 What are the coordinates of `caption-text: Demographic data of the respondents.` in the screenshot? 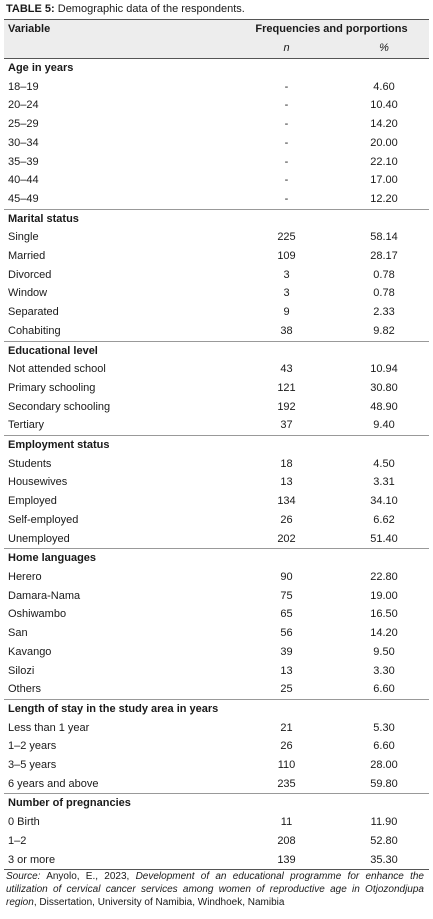 It's located at (151, 9).